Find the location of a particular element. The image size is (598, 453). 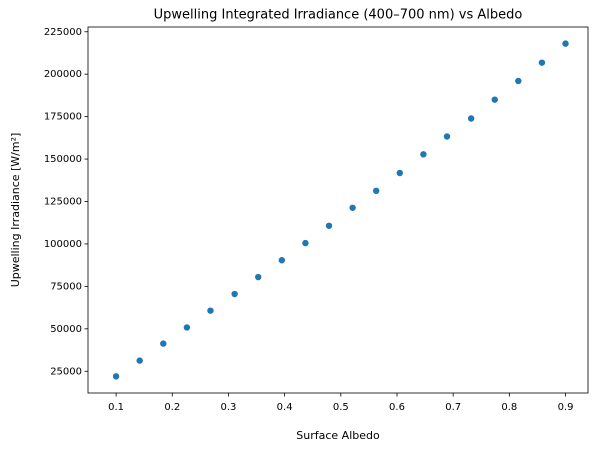

y-tick-label: 225000 is located at coordinates (63, 32).